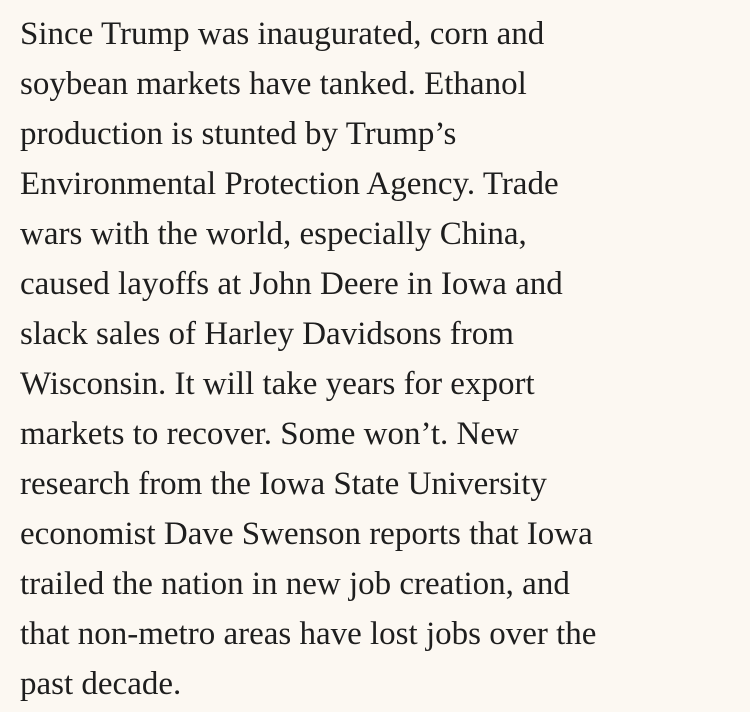 This screenshot has height=712, width=750. What do you see at coordinates (291, 284) in the screenshot?
I see `text-line: caused layoffs at John Deere in Iowa and` at bounding box center [291, 284].